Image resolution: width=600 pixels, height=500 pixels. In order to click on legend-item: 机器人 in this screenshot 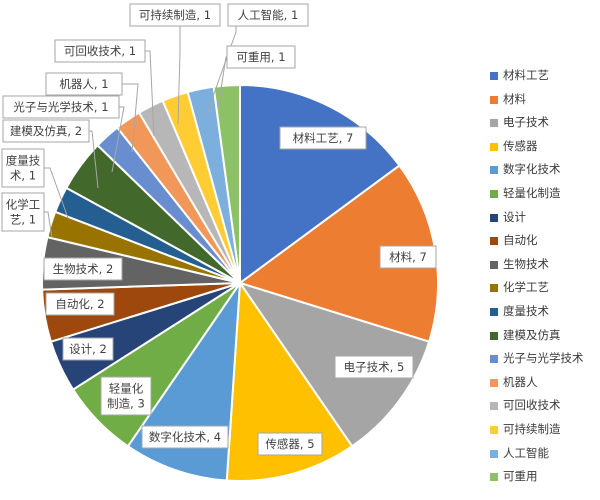, I will do `click(543, 383)`.